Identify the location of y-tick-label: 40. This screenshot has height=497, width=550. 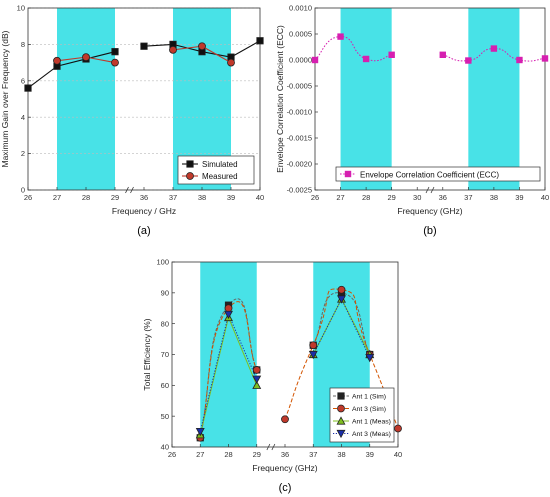
(165, 447).